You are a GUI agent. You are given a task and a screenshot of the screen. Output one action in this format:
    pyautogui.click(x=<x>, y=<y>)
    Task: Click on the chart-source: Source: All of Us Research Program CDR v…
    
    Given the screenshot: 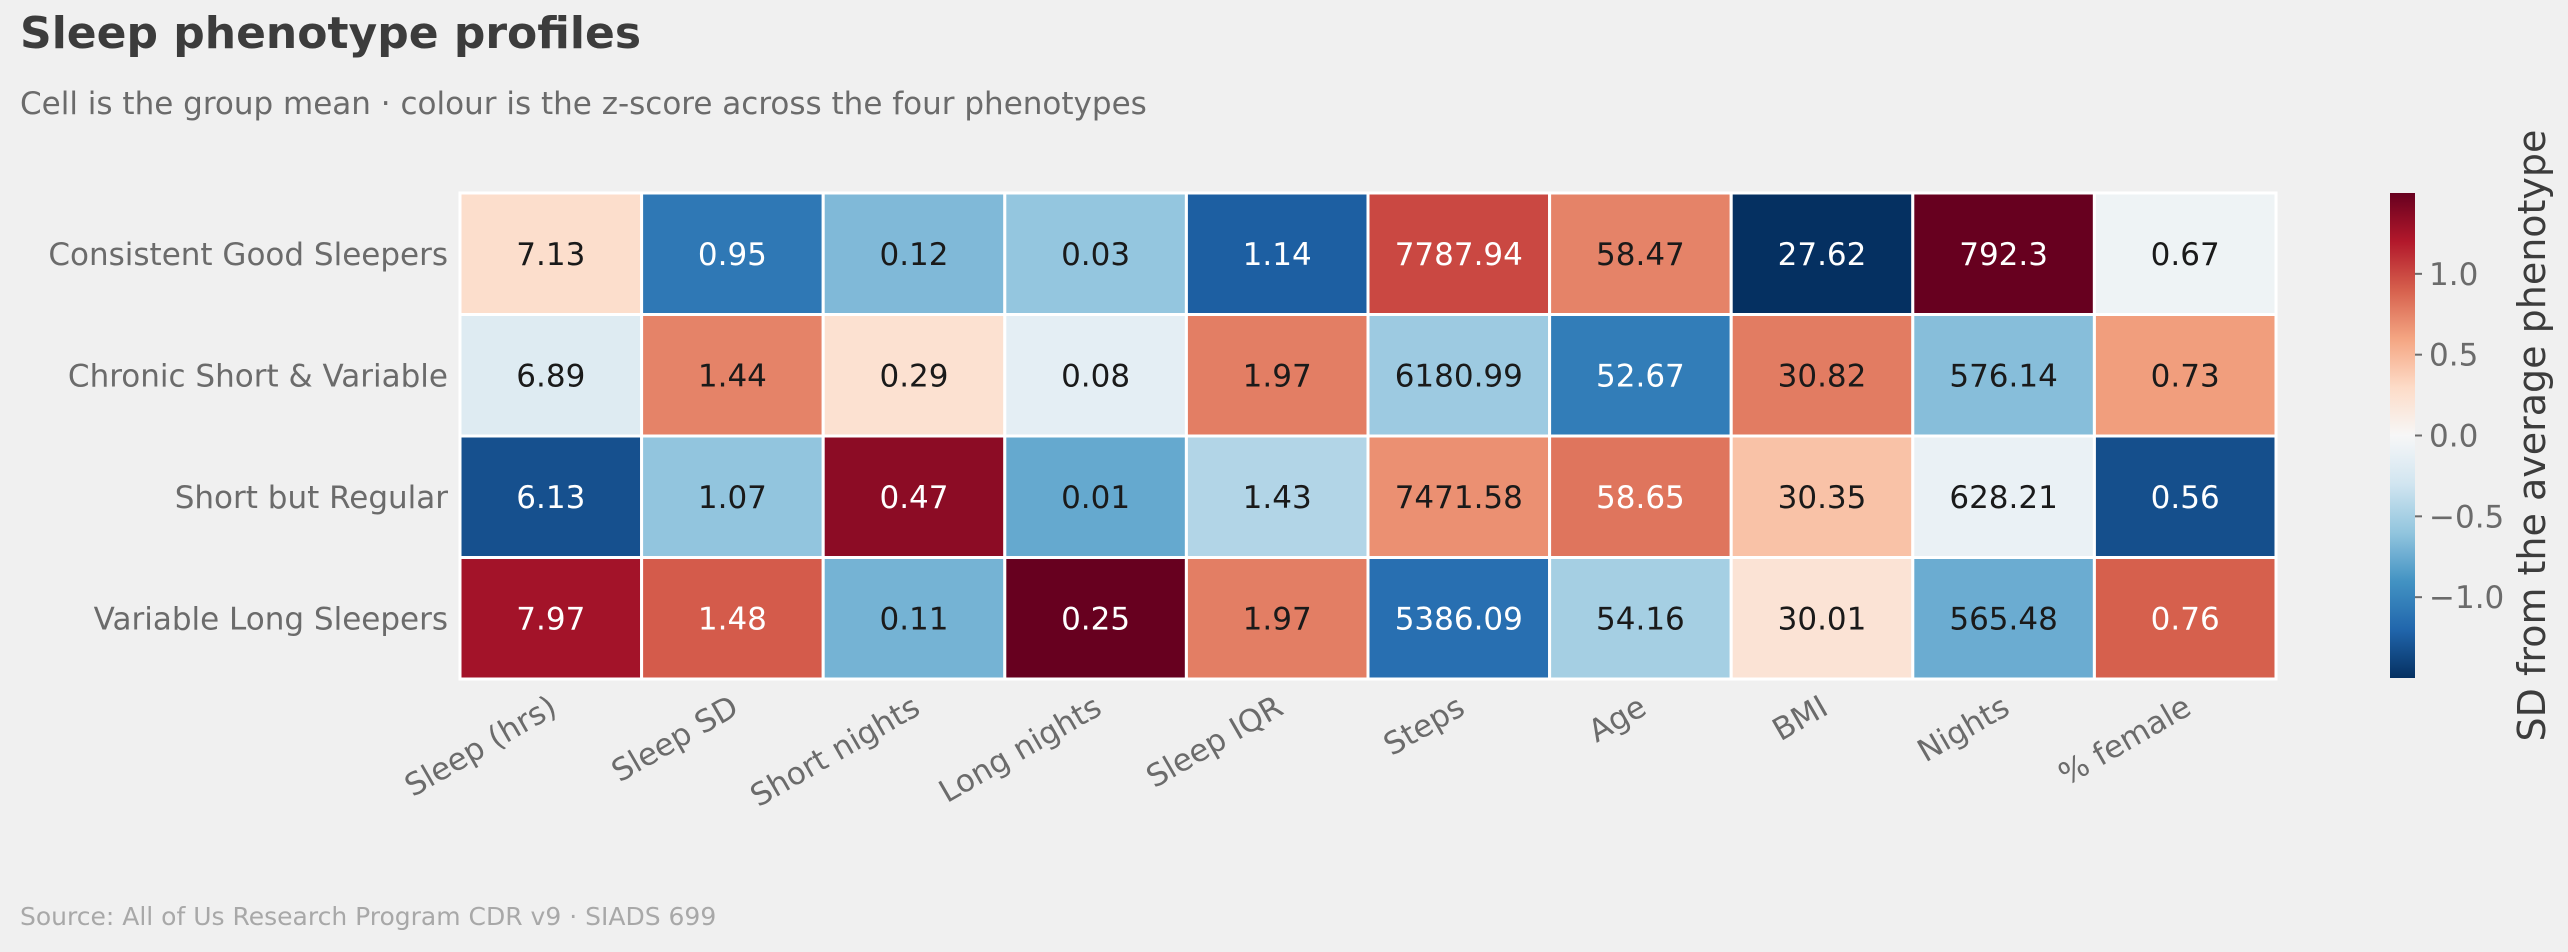 What is the action you would take?
    pyautogui.click(x=368, y=916)
    